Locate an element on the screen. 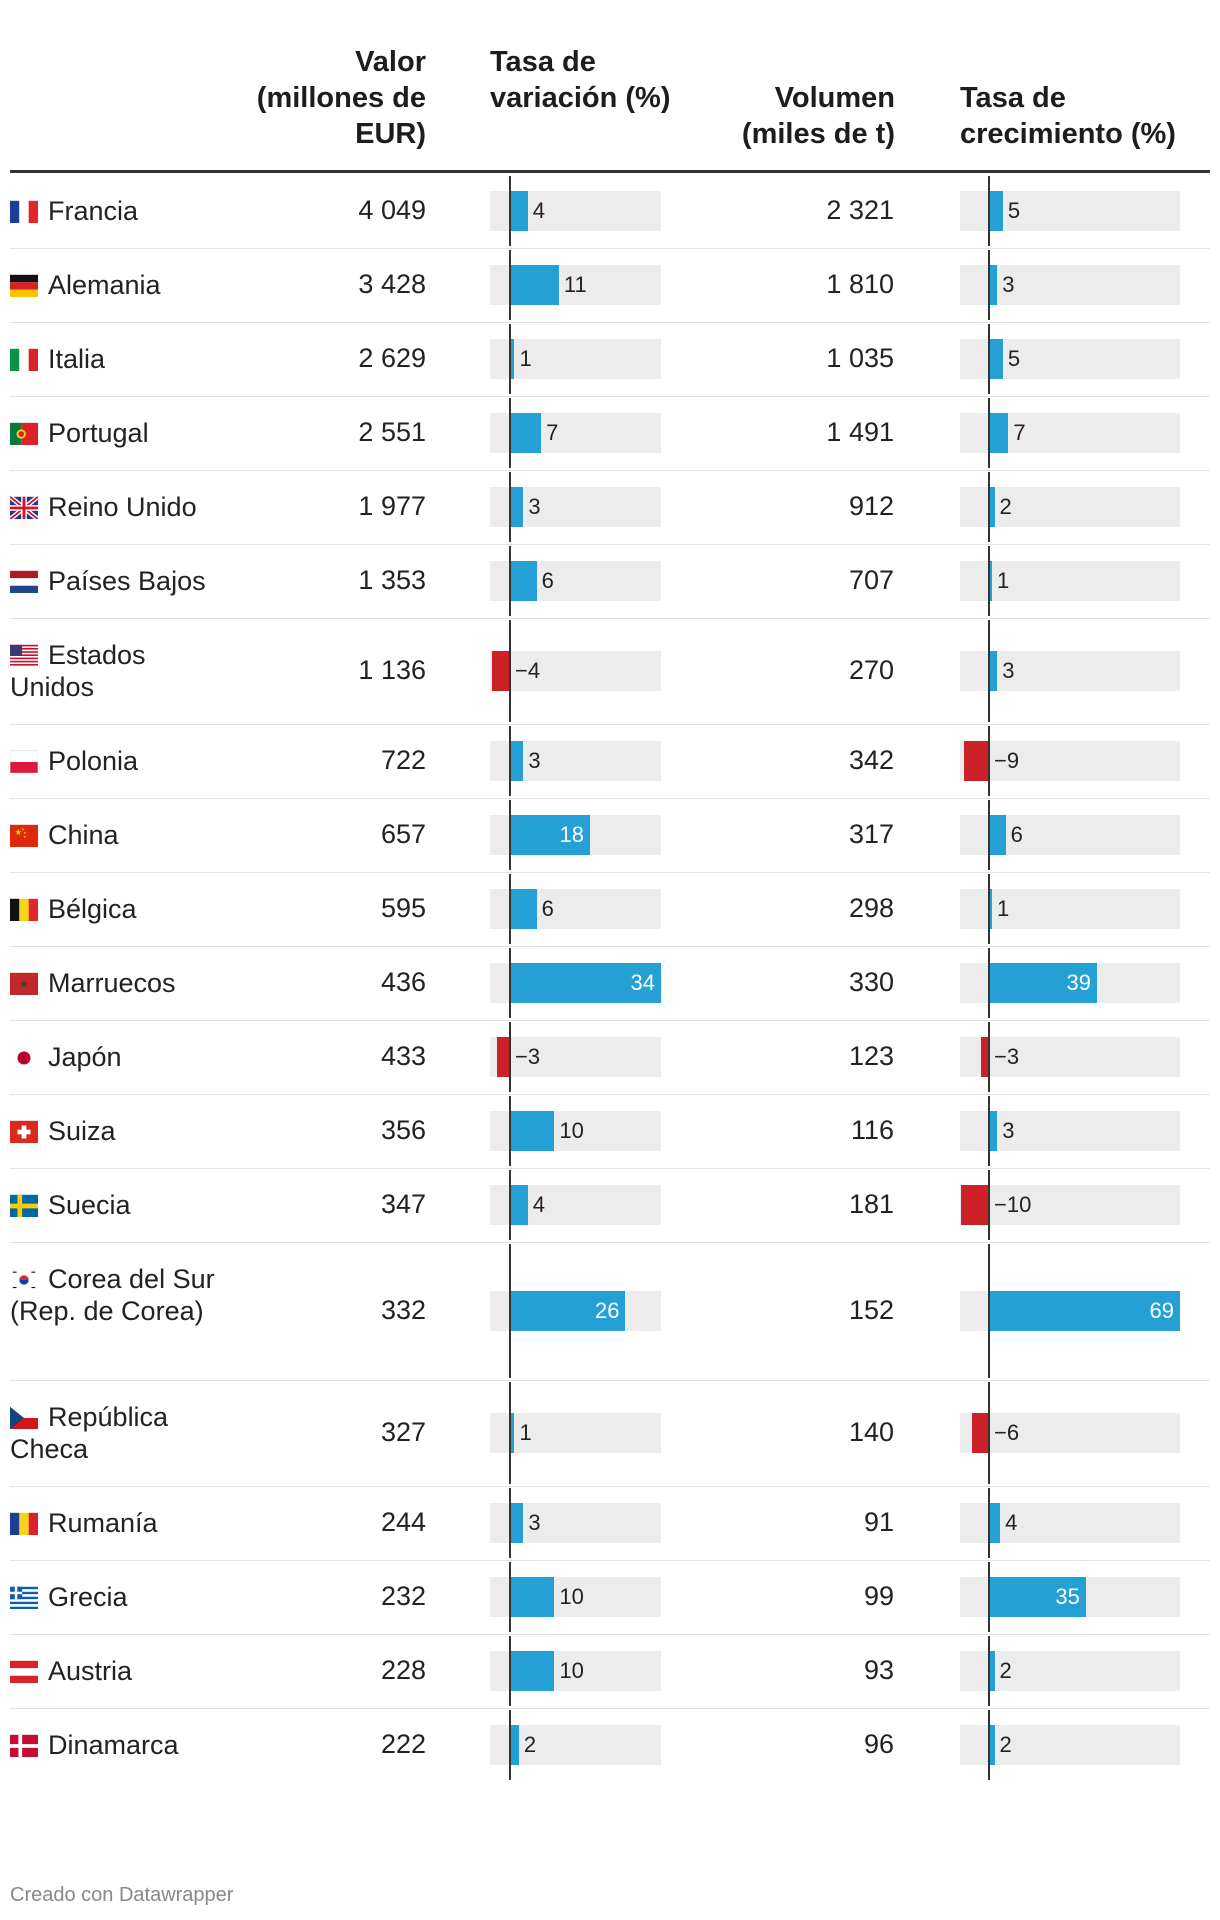  crecimiento-bar-label: −3 is located at coordinates (1007, 1056).